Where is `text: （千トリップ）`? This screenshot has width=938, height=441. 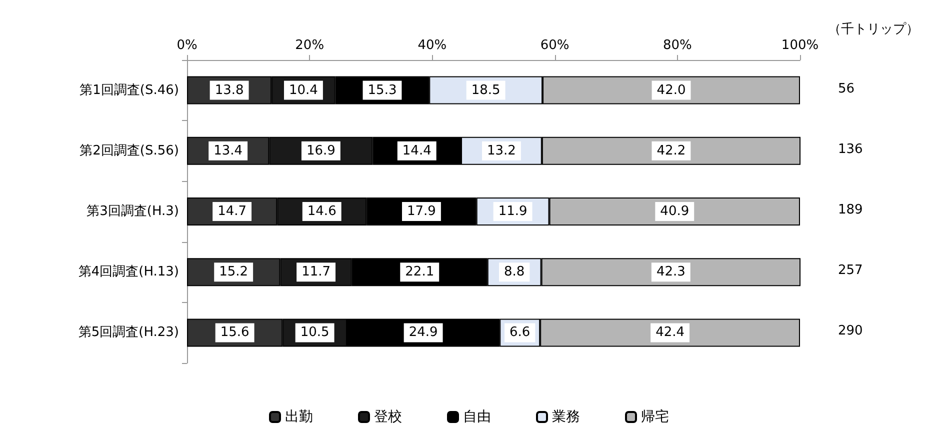
text: （千トリップ） is located at coordinates (873, 29).